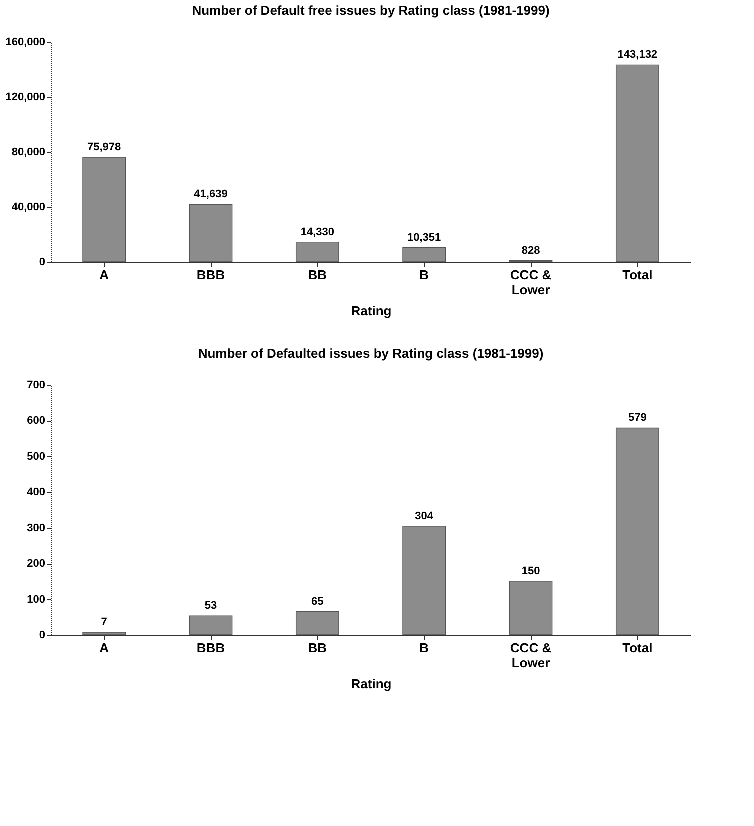 The image size is (754, 826). I want to click on y-tick-label: 500, so click(36, 456).